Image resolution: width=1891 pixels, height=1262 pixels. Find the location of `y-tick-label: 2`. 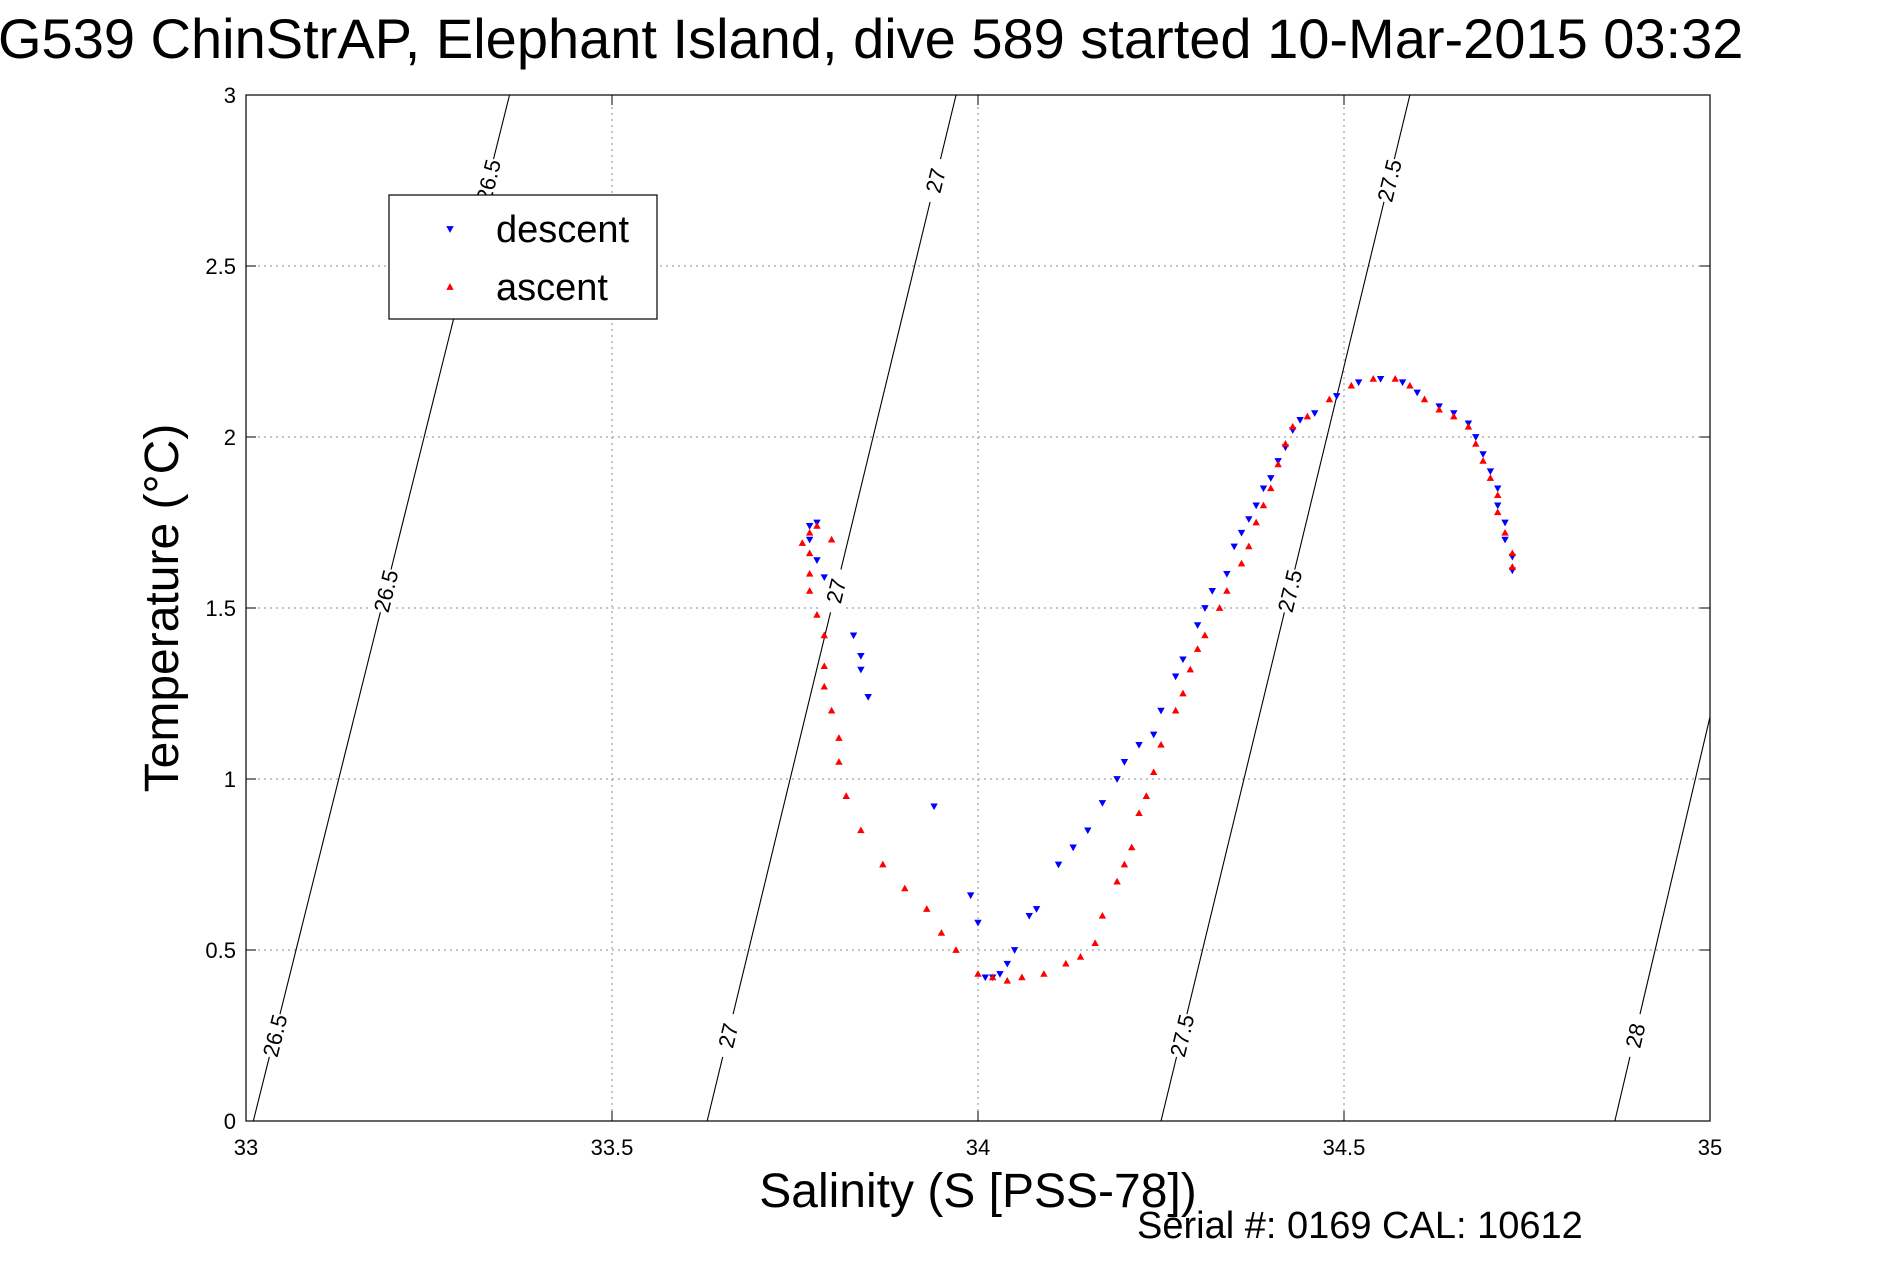

y-tick-label: 2 is located at coordinates (230, 437).